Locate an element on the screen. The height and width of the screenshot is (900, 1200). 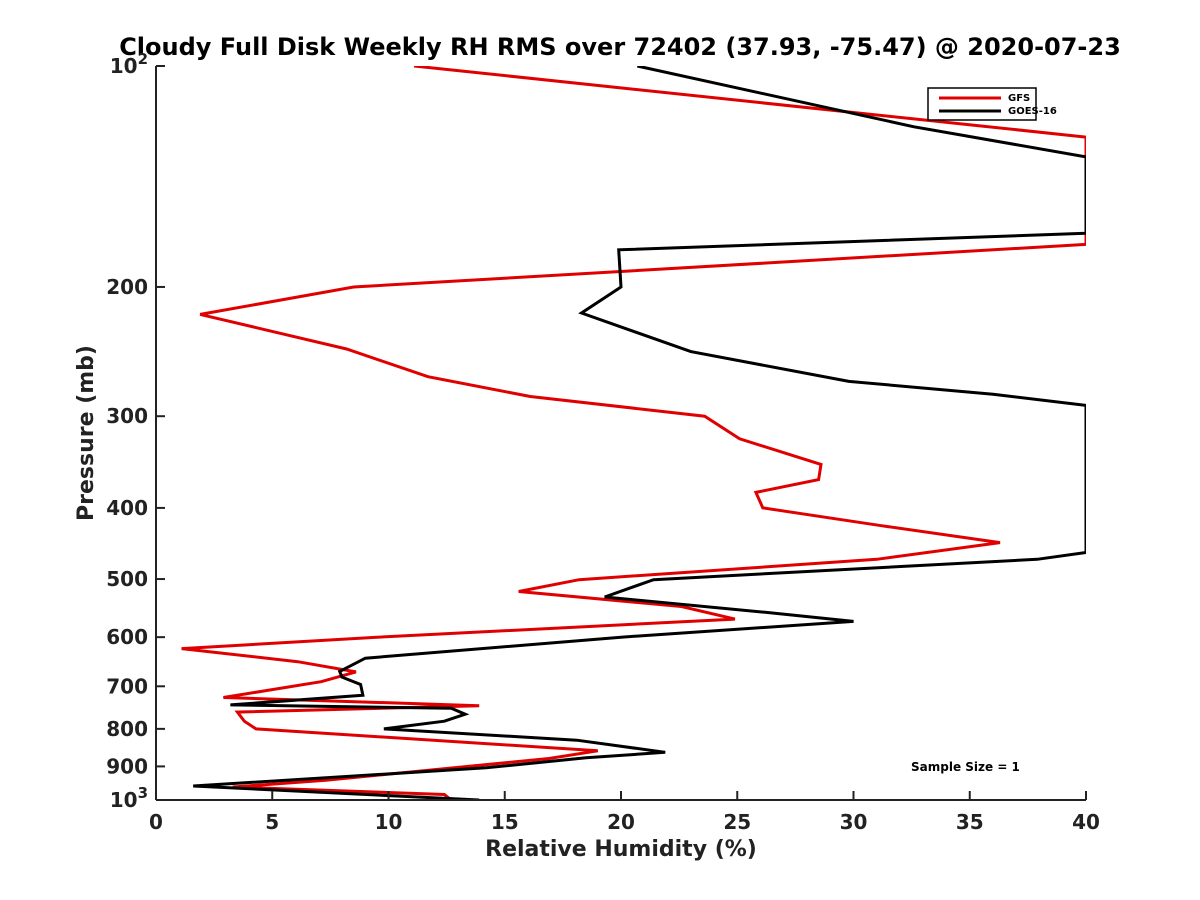
x-tick-label: 0 is located at coordinates (156, 822).